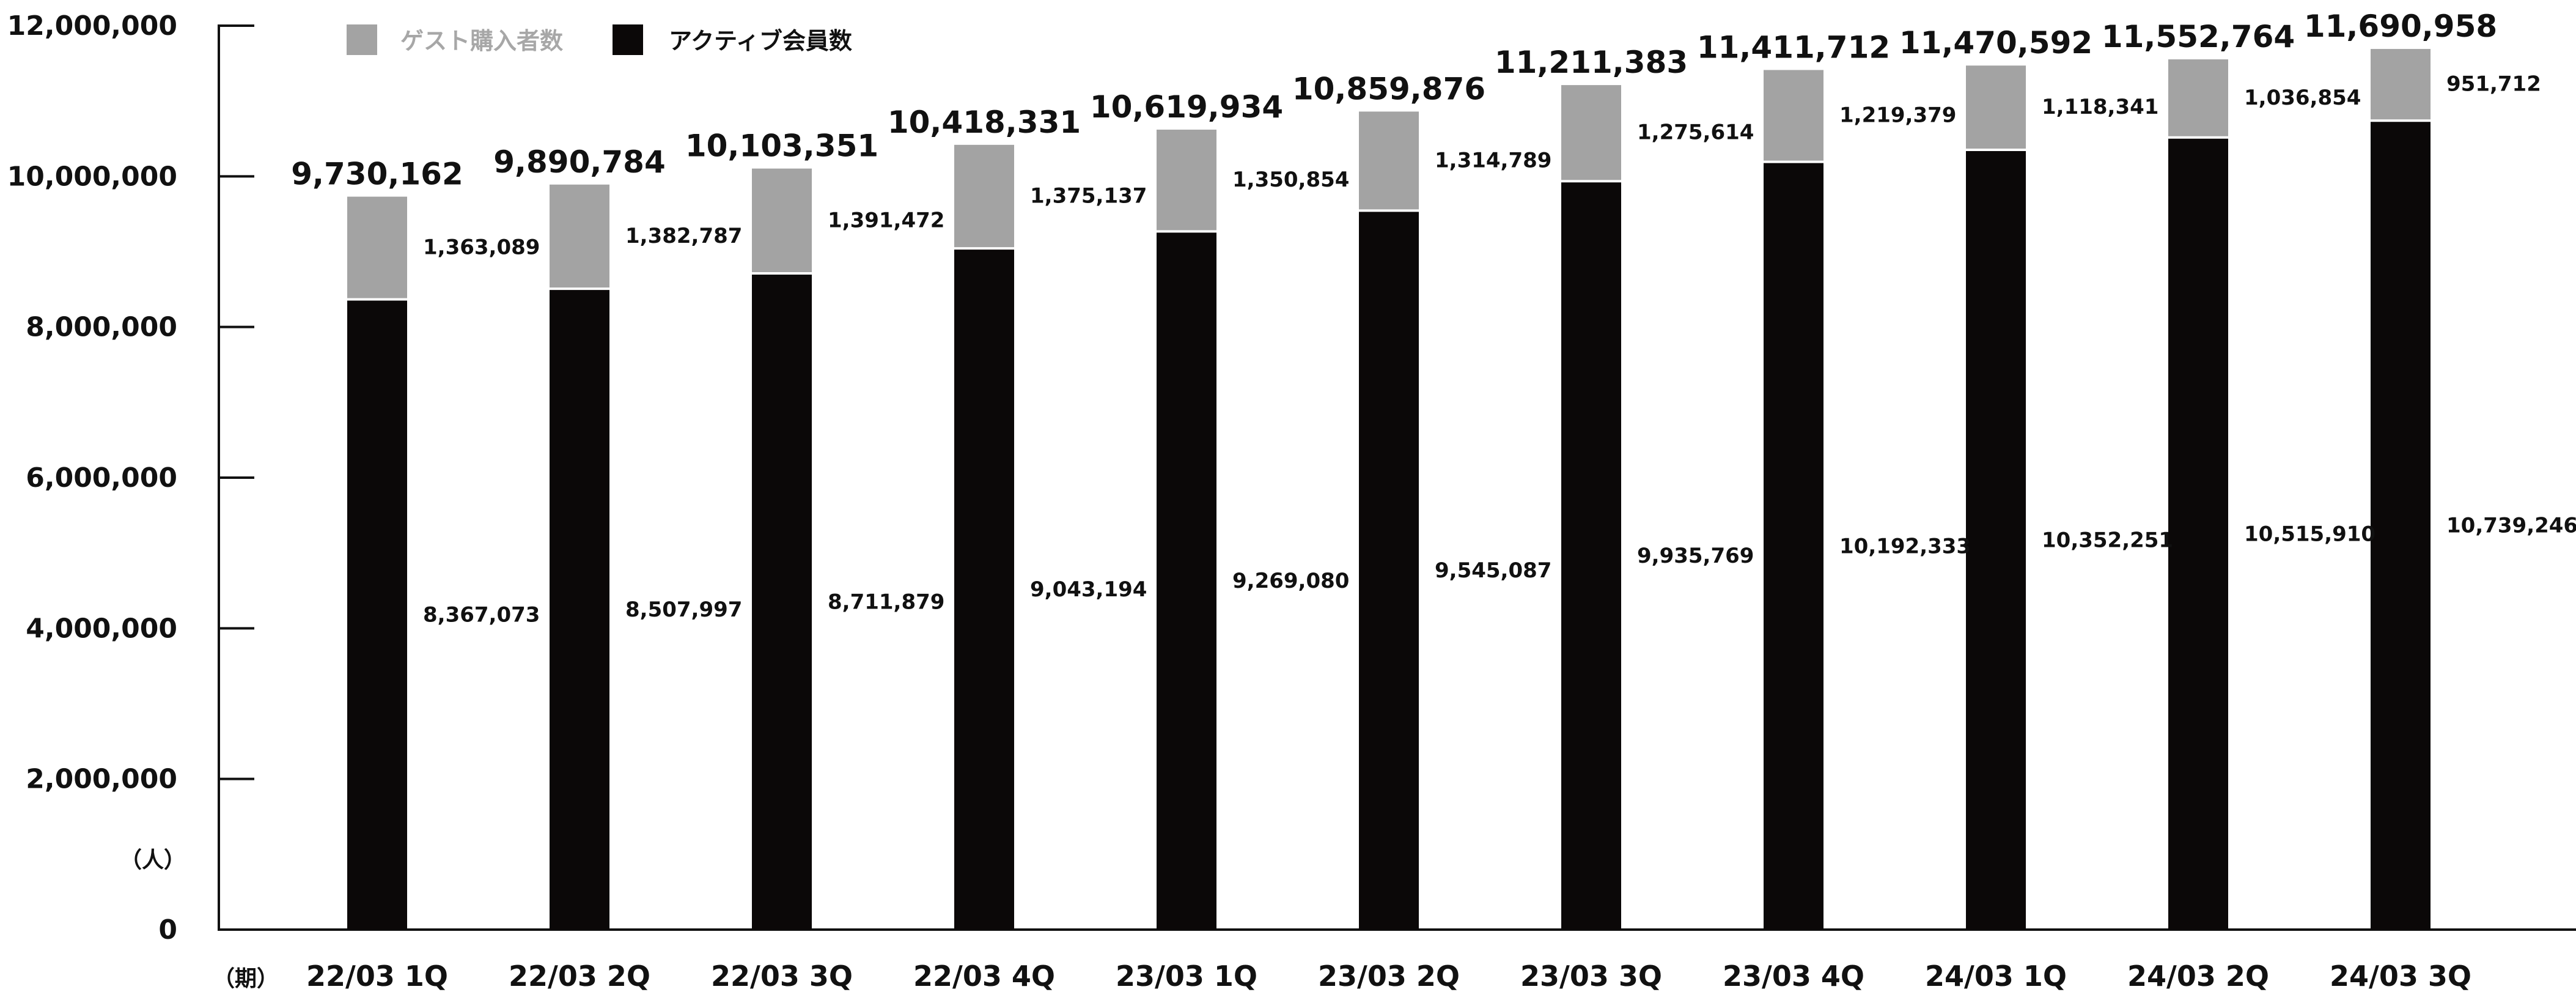  What do you see at coordinates (92, 26) in the screenshot?
I see `y-tick-label: 12,000,000` at bounding box center [92, 26].